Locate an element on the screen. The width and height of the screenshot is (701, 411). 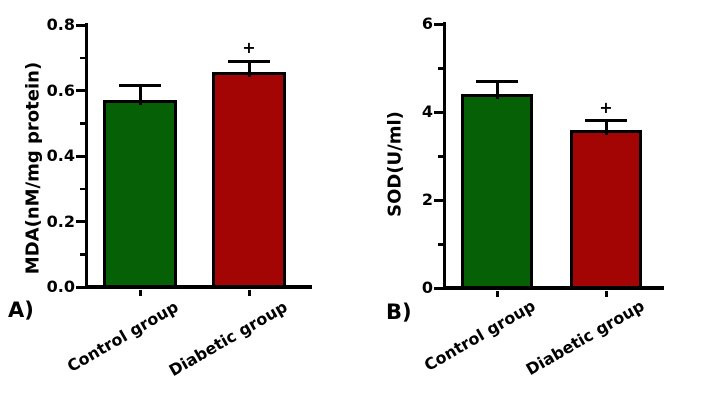
panel-label-b: B) is located at coordinates (399, 312).